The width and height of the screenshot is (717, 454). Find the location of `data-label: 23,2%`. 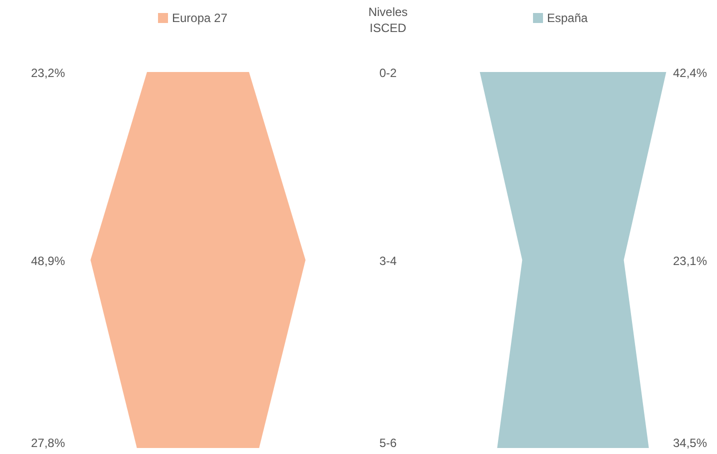

data-label: 23,2% is located at coordinates (48, 73).